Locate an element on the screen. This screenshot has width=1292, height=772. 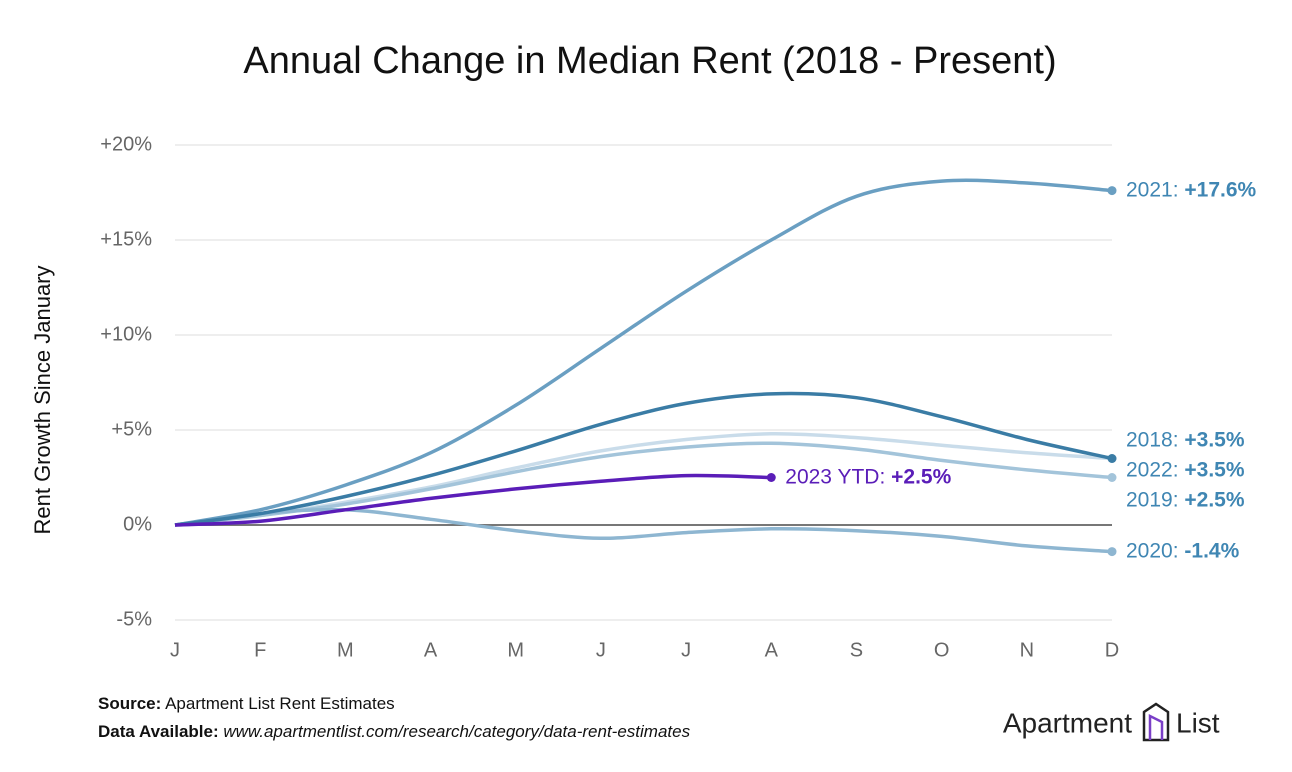
x-tick-label: F is located at coordinates (260, 650).